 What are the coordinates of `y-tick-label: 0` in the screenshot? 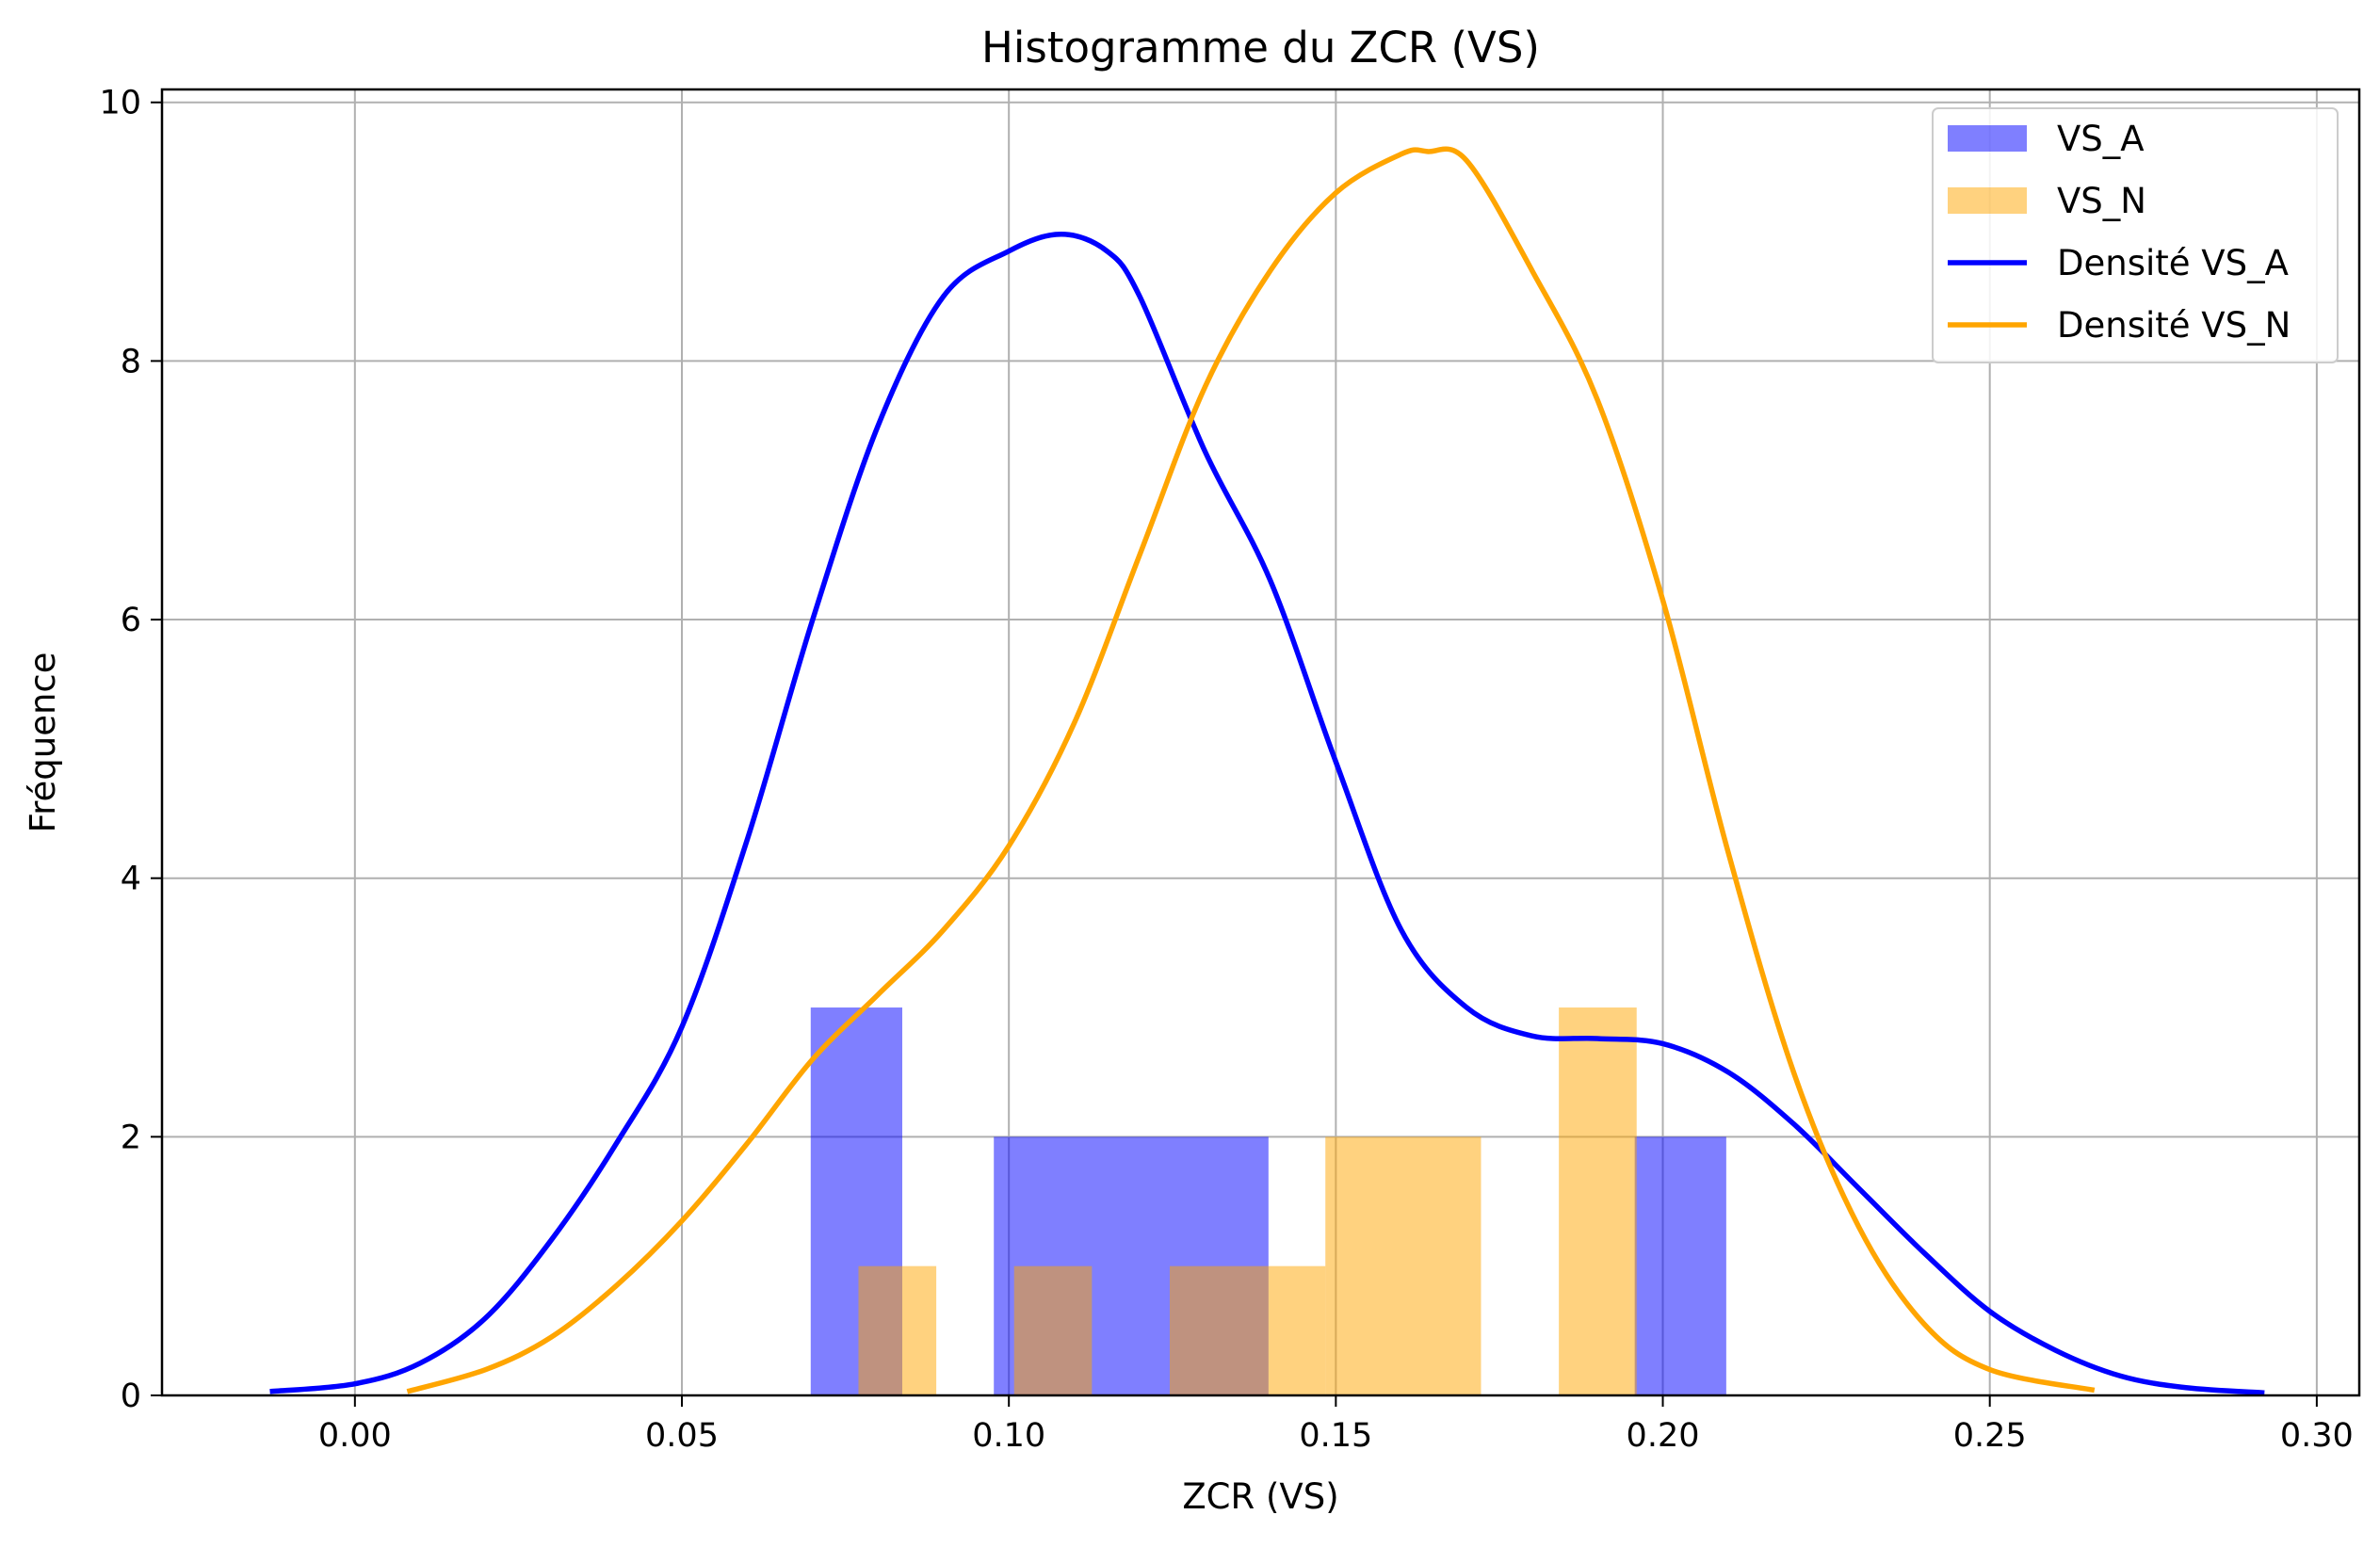 It's located at (131, 1396).